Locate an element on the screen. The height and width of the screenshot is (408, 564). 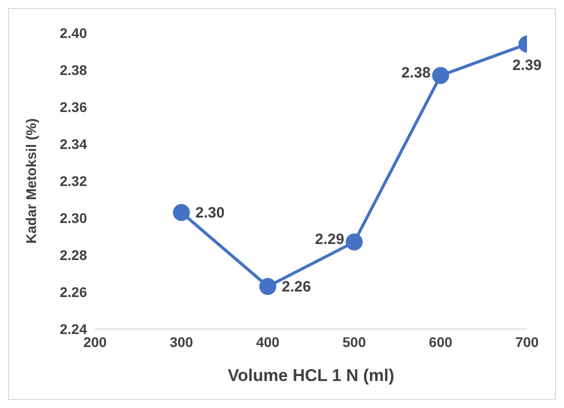
data-label: 2.30 is located at coordinates (210, 213).